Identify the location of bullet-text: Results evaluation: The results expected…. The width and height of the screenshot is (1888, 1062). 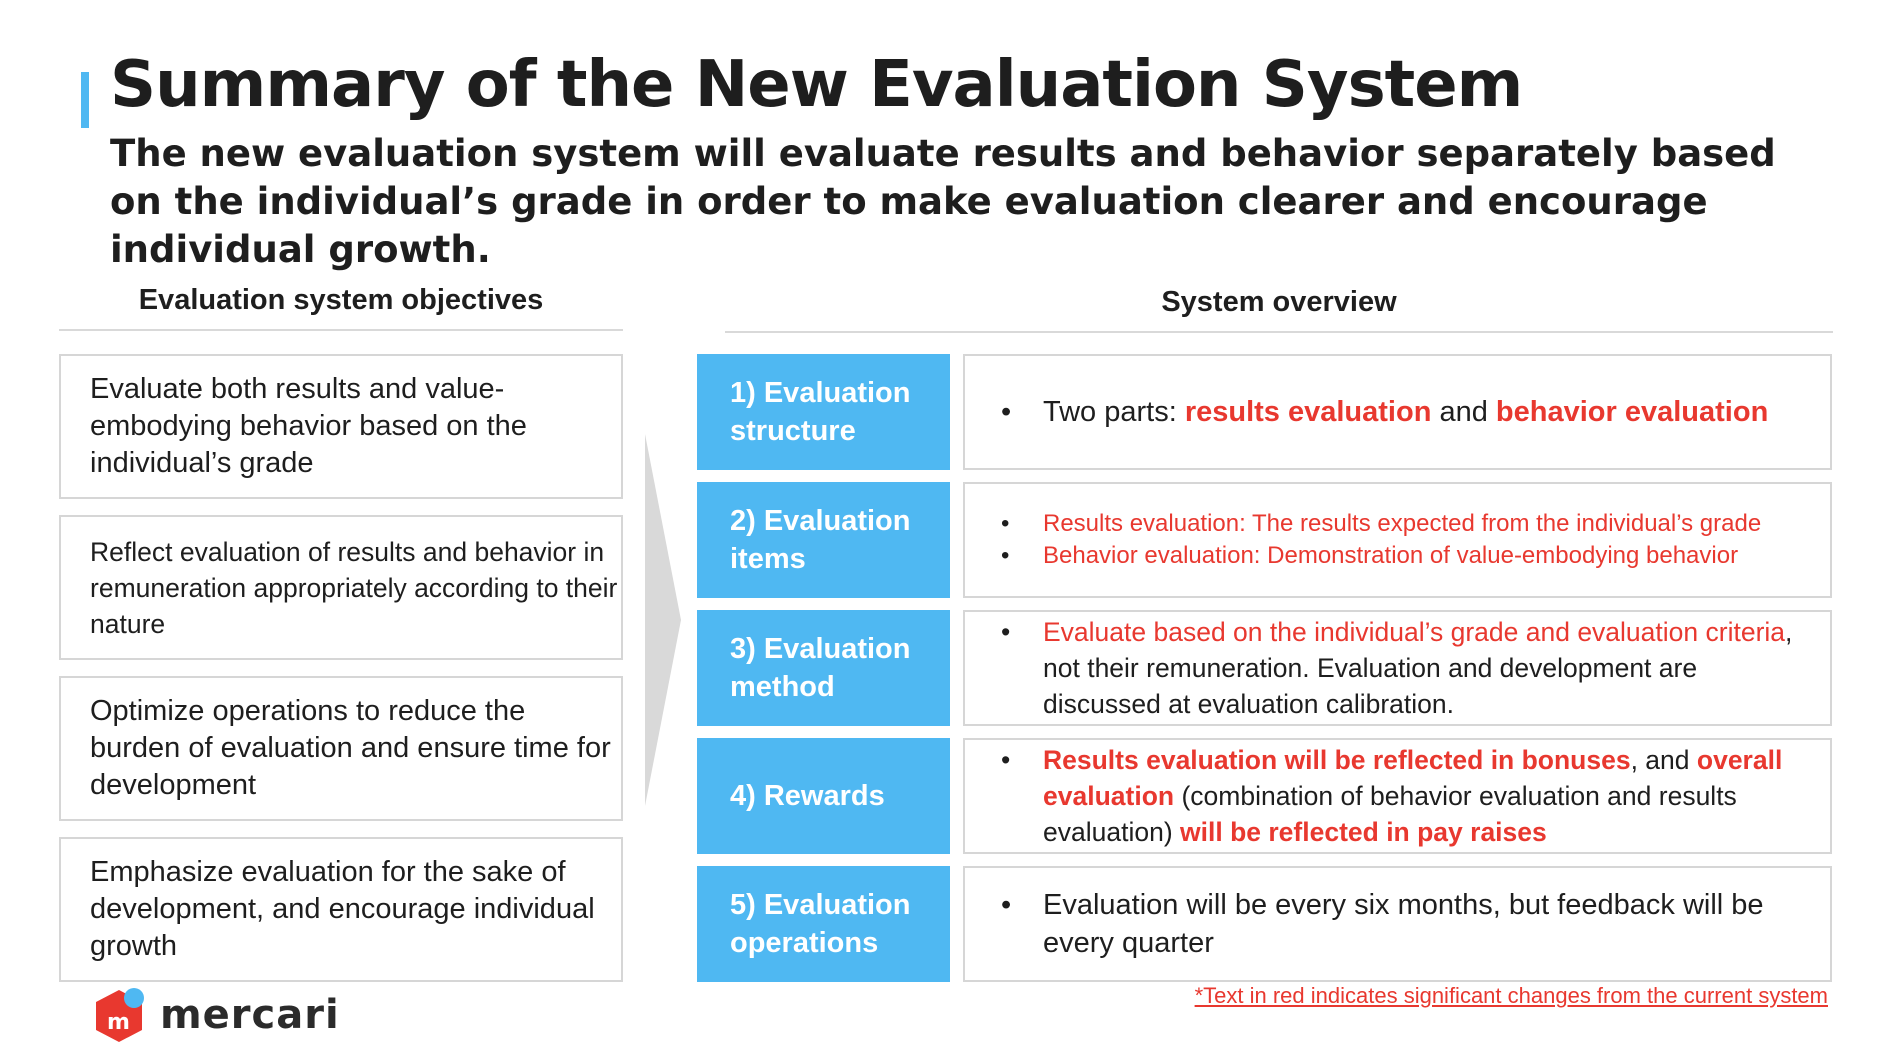
(1402, 523).